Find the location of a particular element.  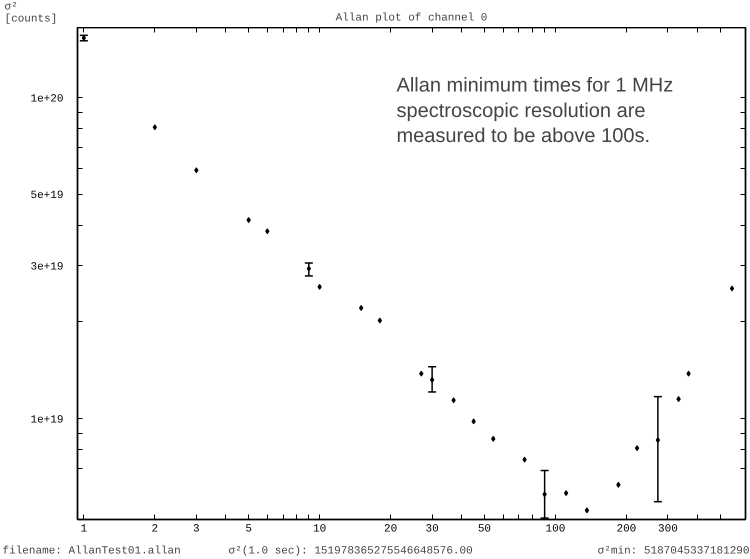

x-tick-label: 20 is located at coordinates (391, 530).